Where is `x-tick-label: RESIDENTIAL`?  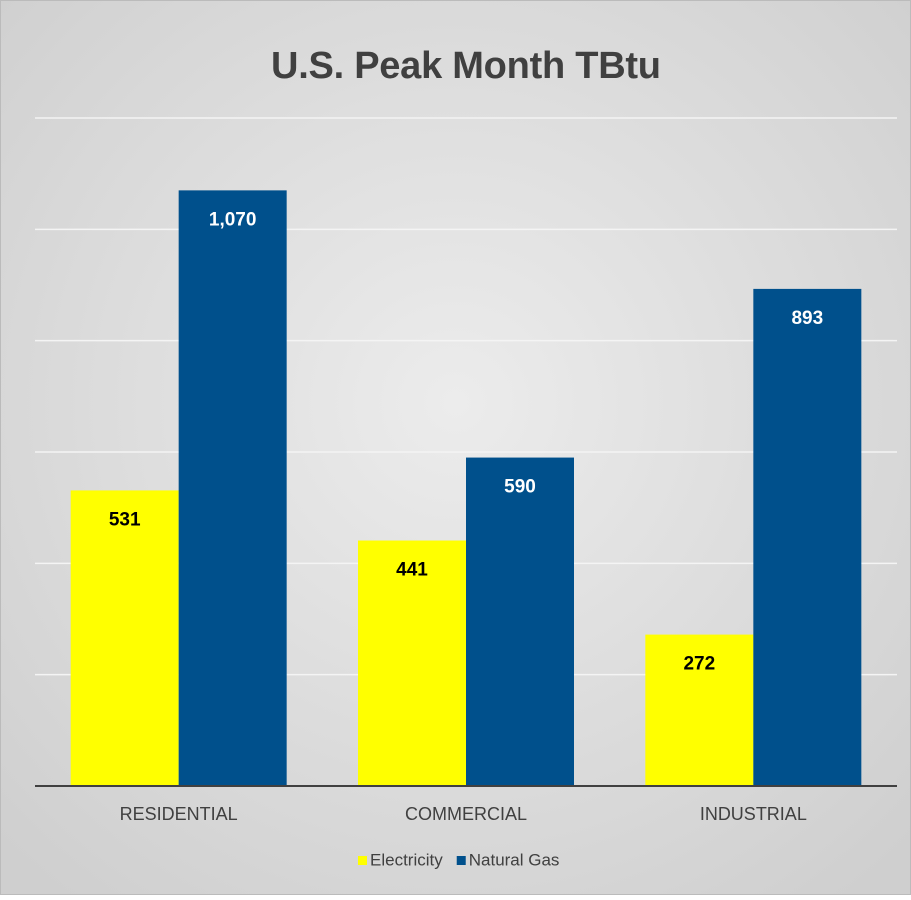
x-tick-label: RESIDENTIAL is located at coordinates (179, 814).